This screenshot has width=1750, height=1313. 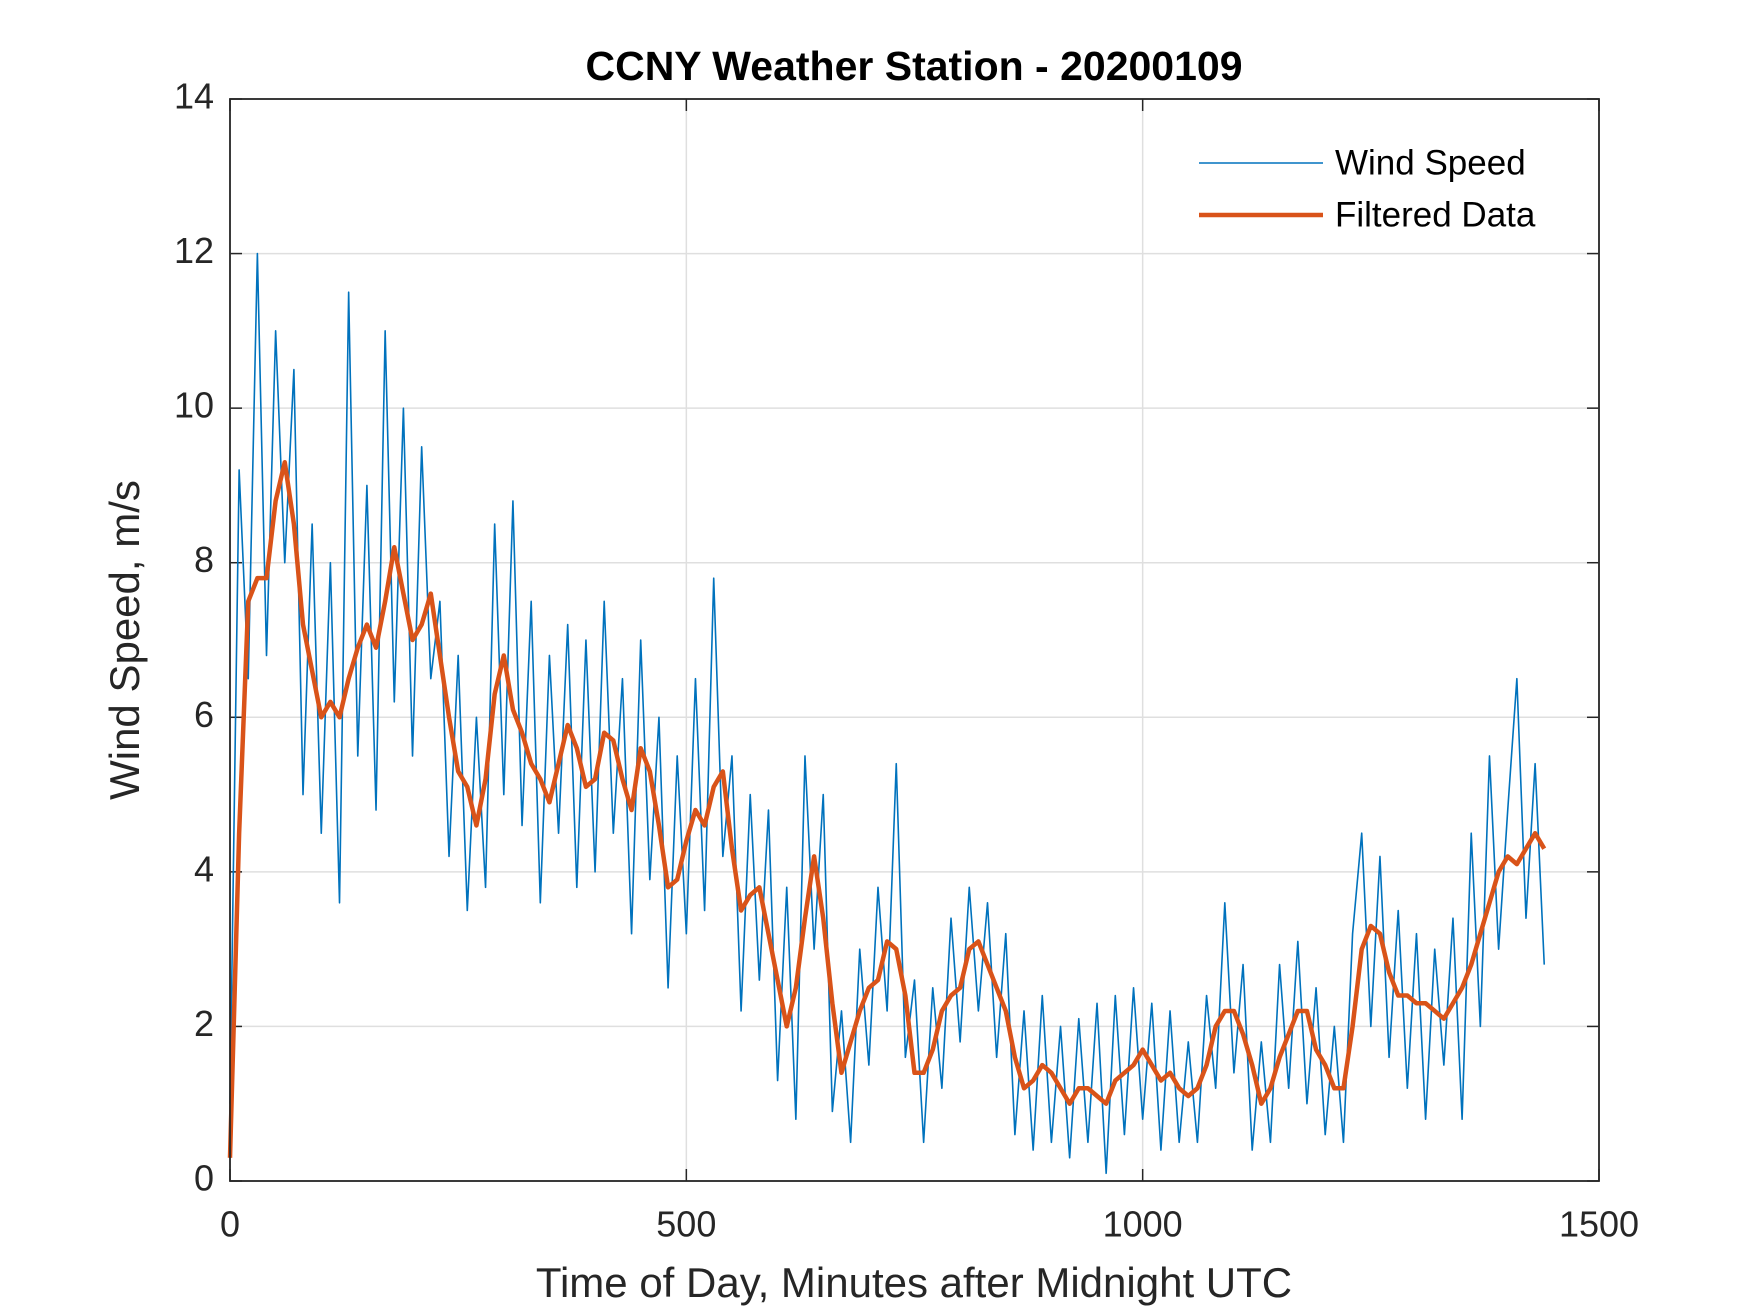 I want to click on y-tick-label: 12, so click(x=194, y=250).